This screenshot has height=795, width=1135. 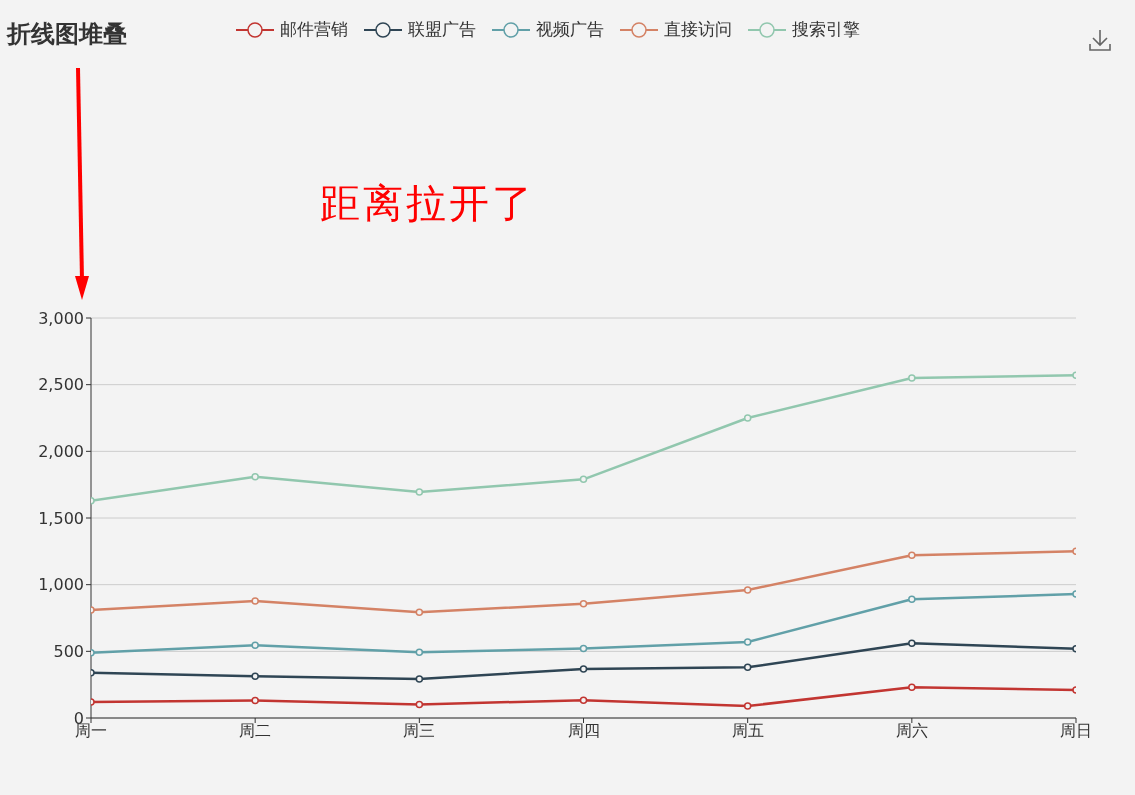 I want to click on text: 距离拉开了, so click(x=427, y=203).